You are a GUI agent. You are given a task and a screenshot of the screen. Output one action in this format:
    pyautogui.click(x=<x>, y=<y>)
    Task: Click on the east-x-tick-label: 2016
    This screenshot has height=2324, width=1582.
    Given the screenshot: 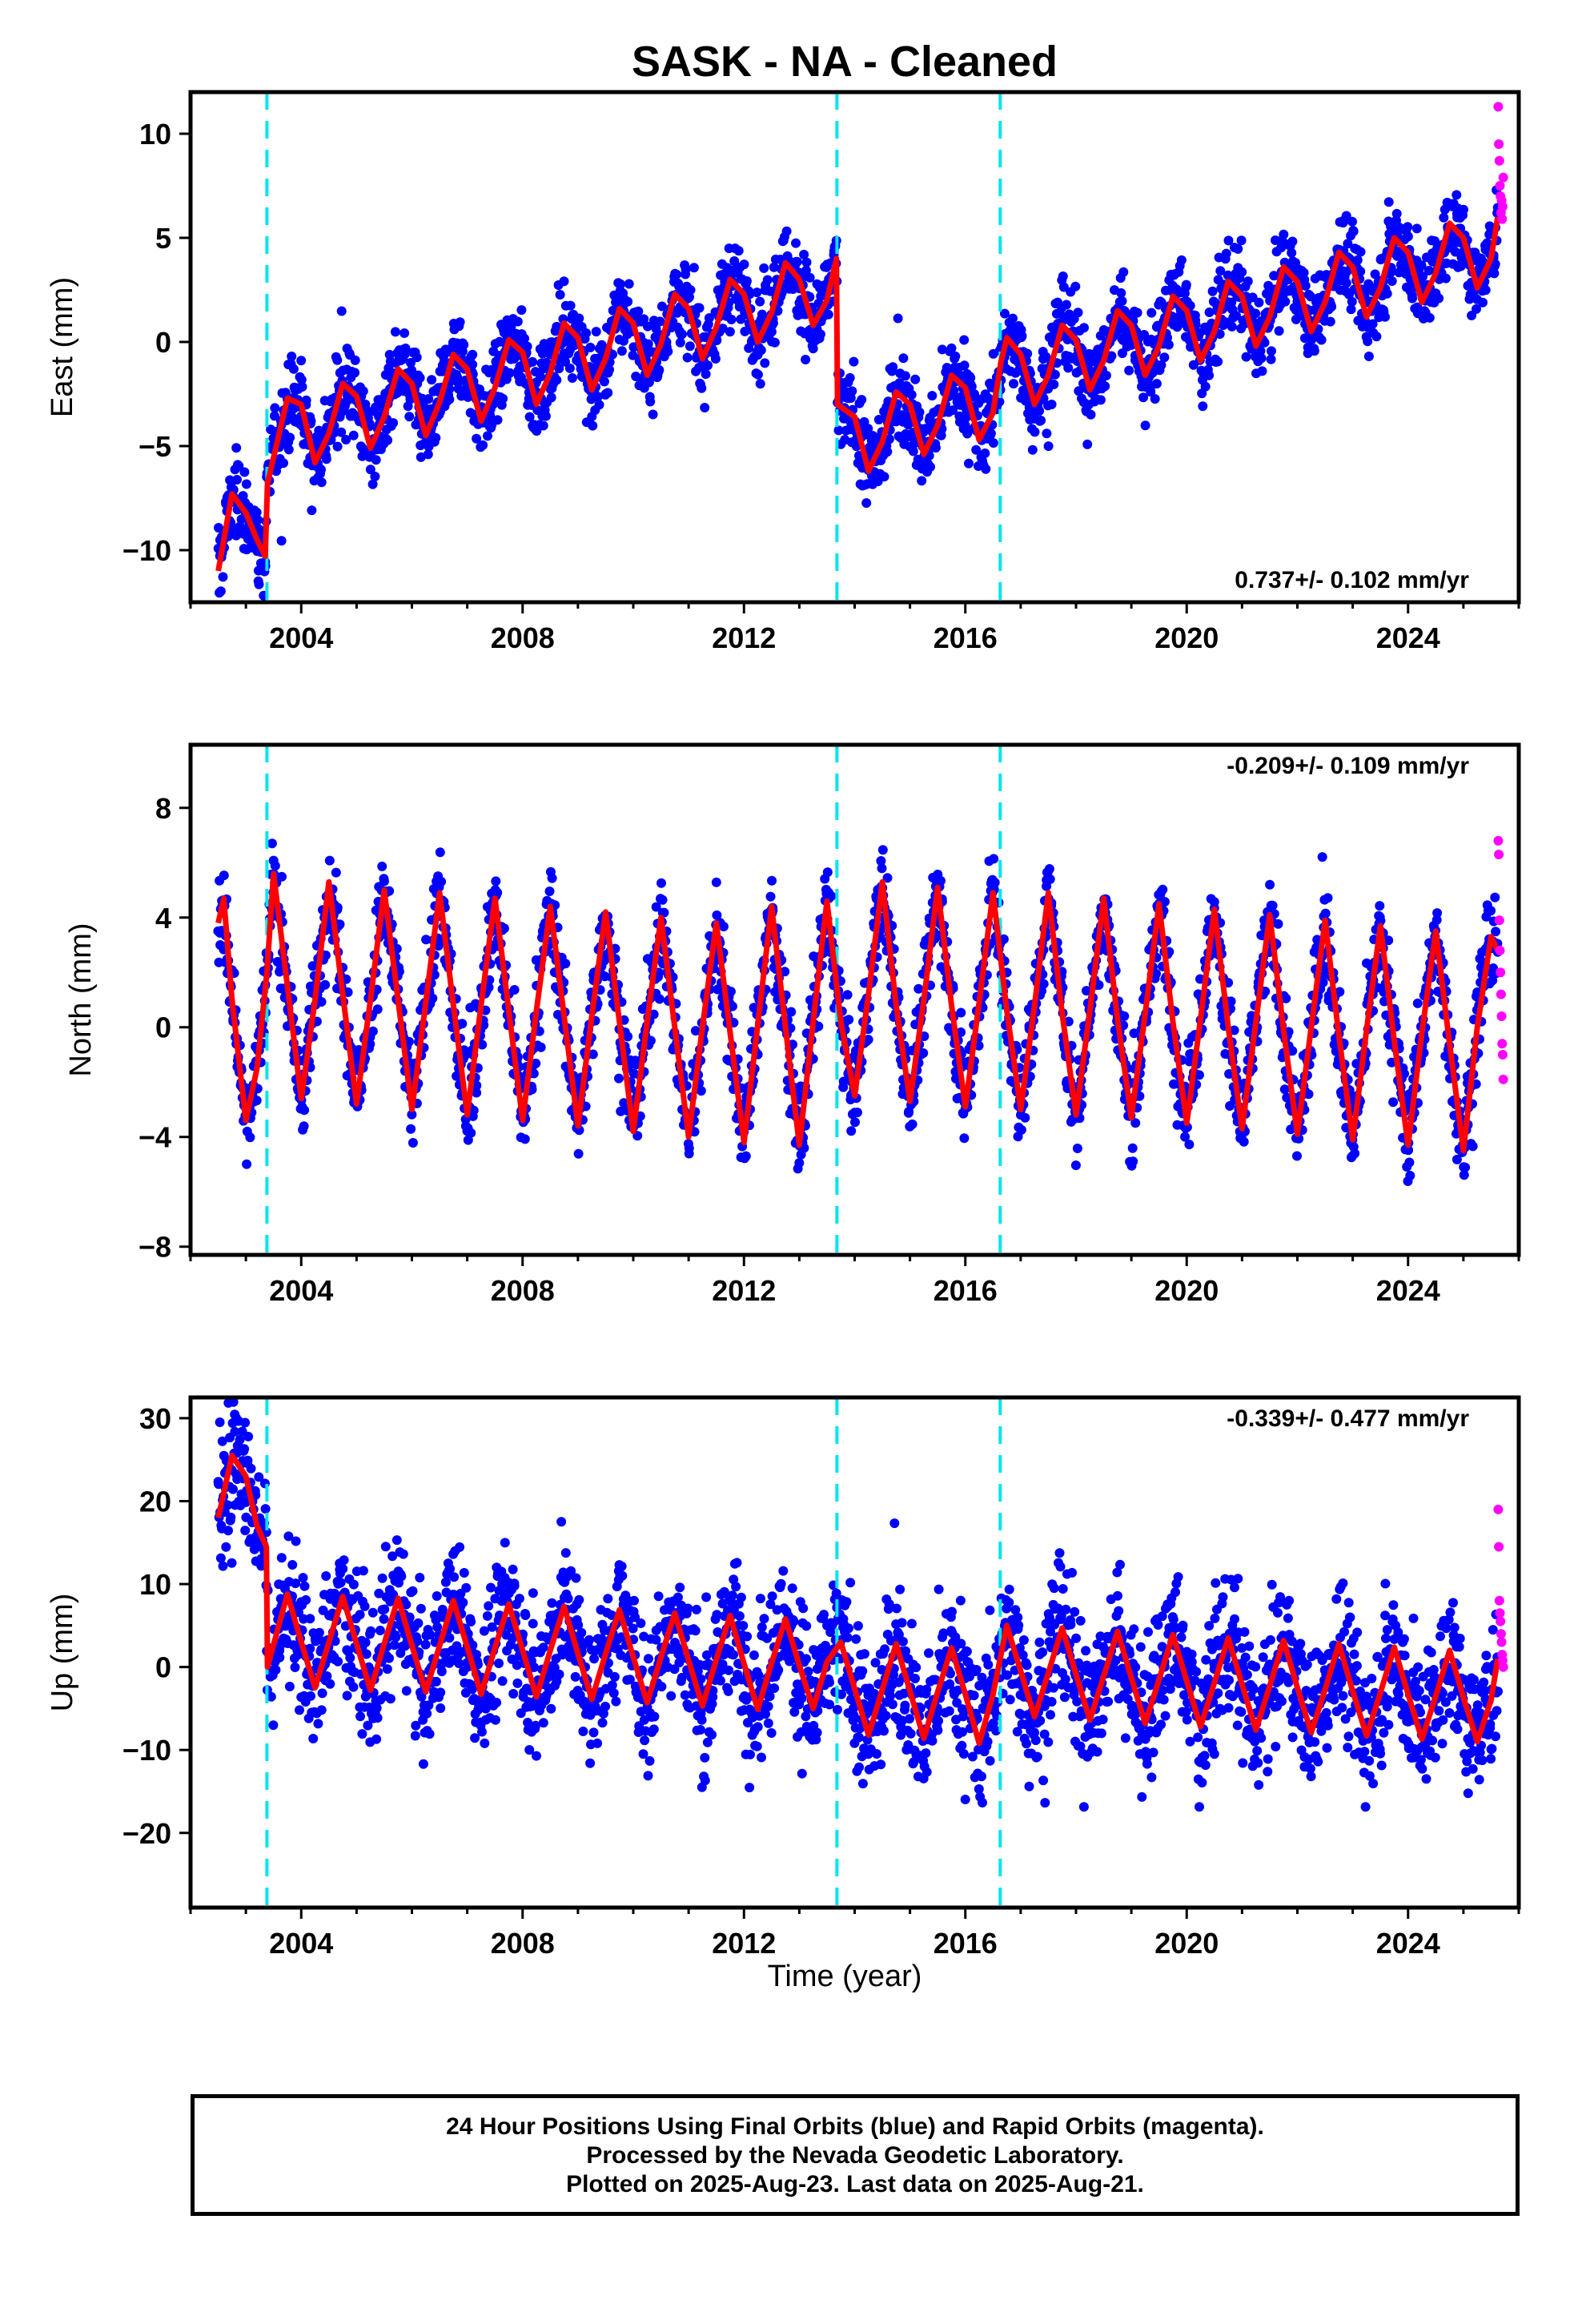 What is the action you would take?
    pyautogui.click(x=966, y=637)
    